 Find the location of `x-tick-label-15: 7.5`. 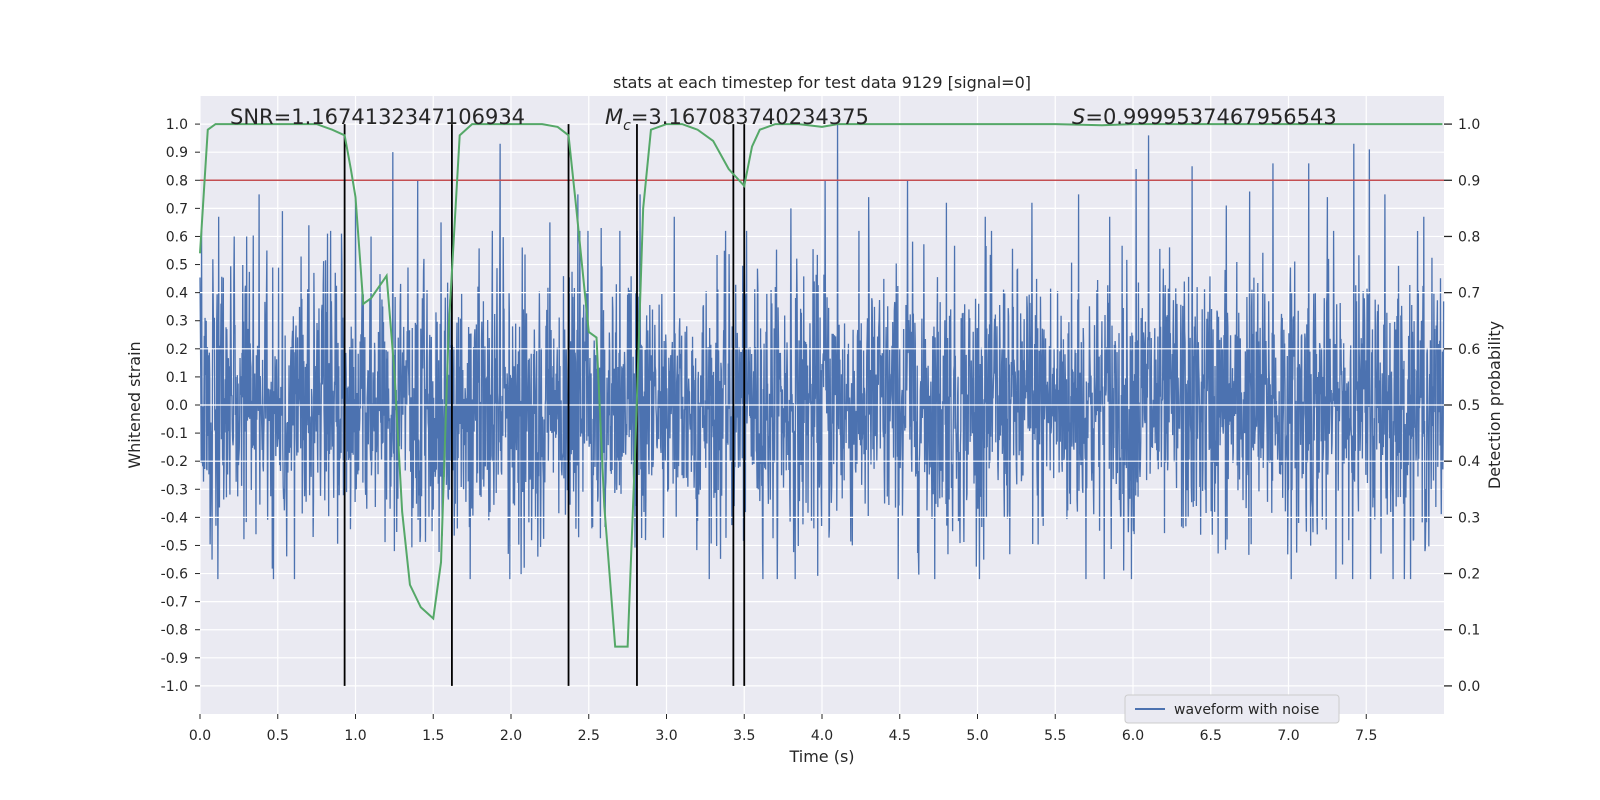

x-tick-label-15: 7.5 is located at coordinates (1366, 736).